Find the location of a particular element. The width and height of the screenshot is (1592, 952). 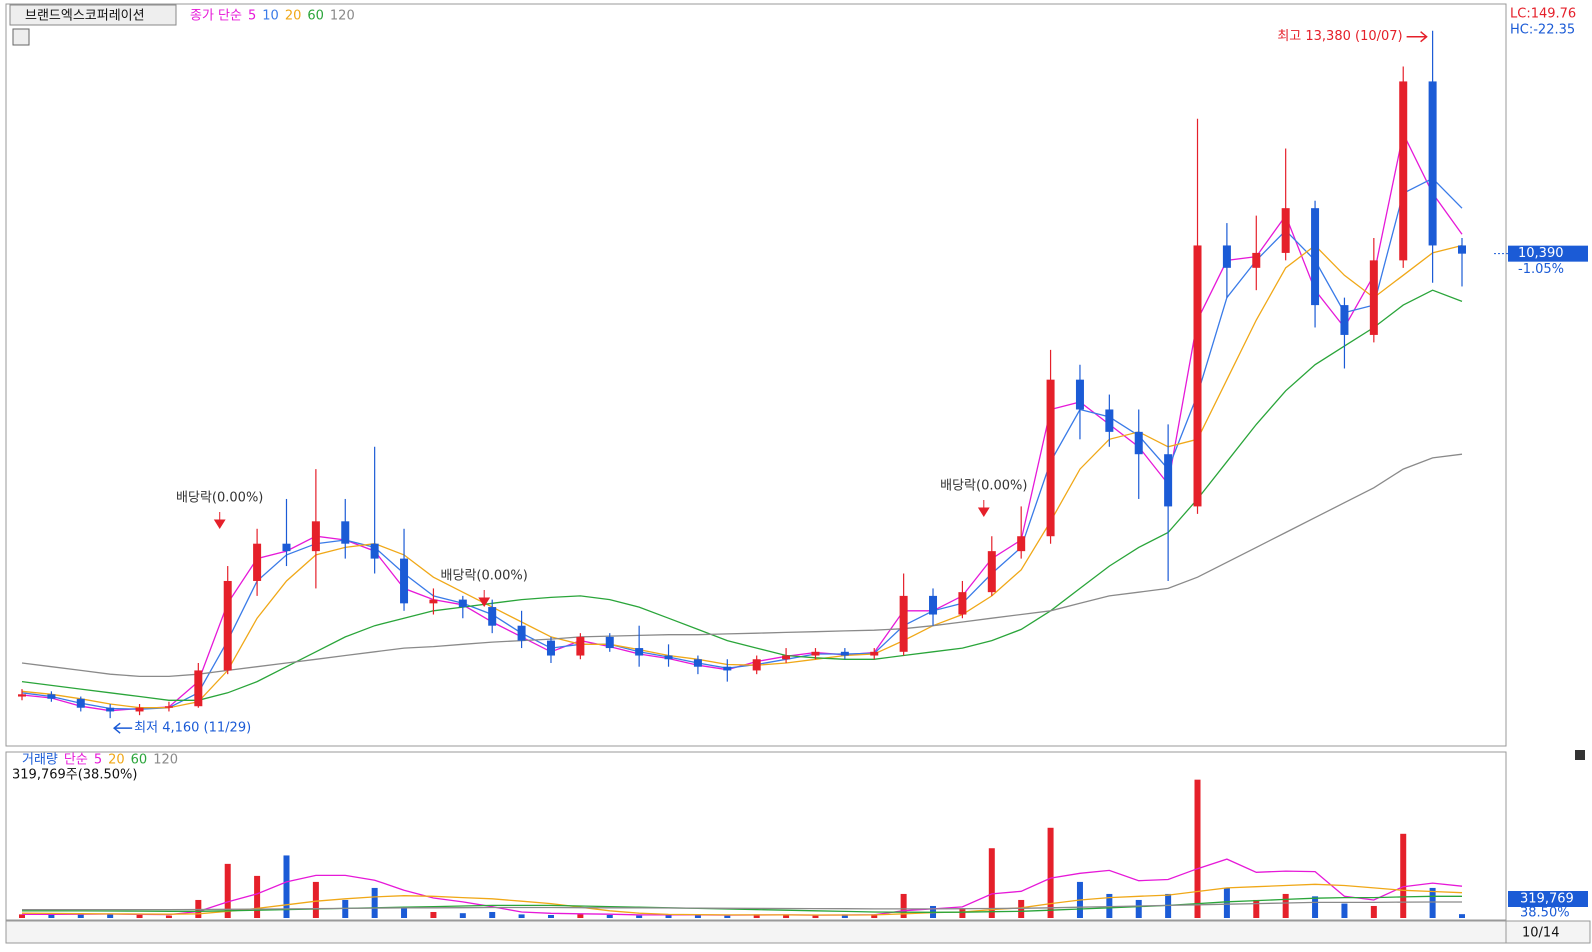

volume-status: 319,769주(38.50%) is located at coordinates (74, 775).